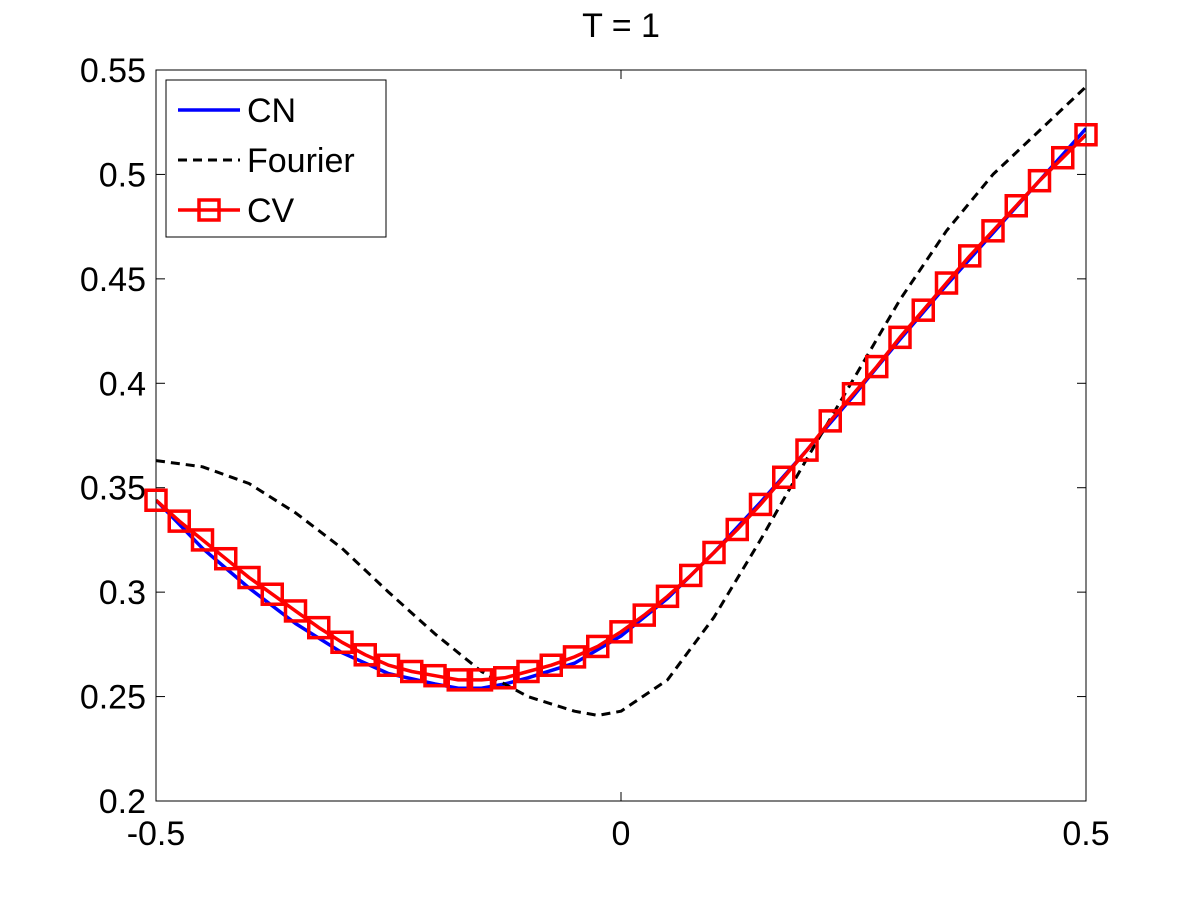 The width and height of the screenshot is (1200, 900). I want to click on legend-marker-cv, so click(209, 210).